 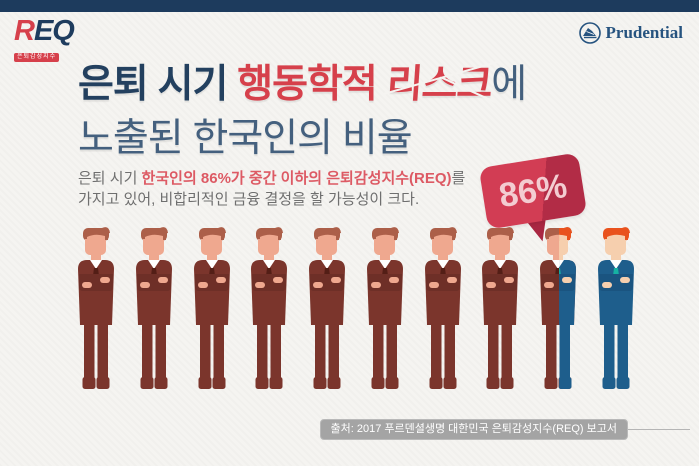 What do you see at coordinates (54, 31) in the screenshot?
I see `req-logo-letters-eq: EQ` at bounding box center [54, 31].